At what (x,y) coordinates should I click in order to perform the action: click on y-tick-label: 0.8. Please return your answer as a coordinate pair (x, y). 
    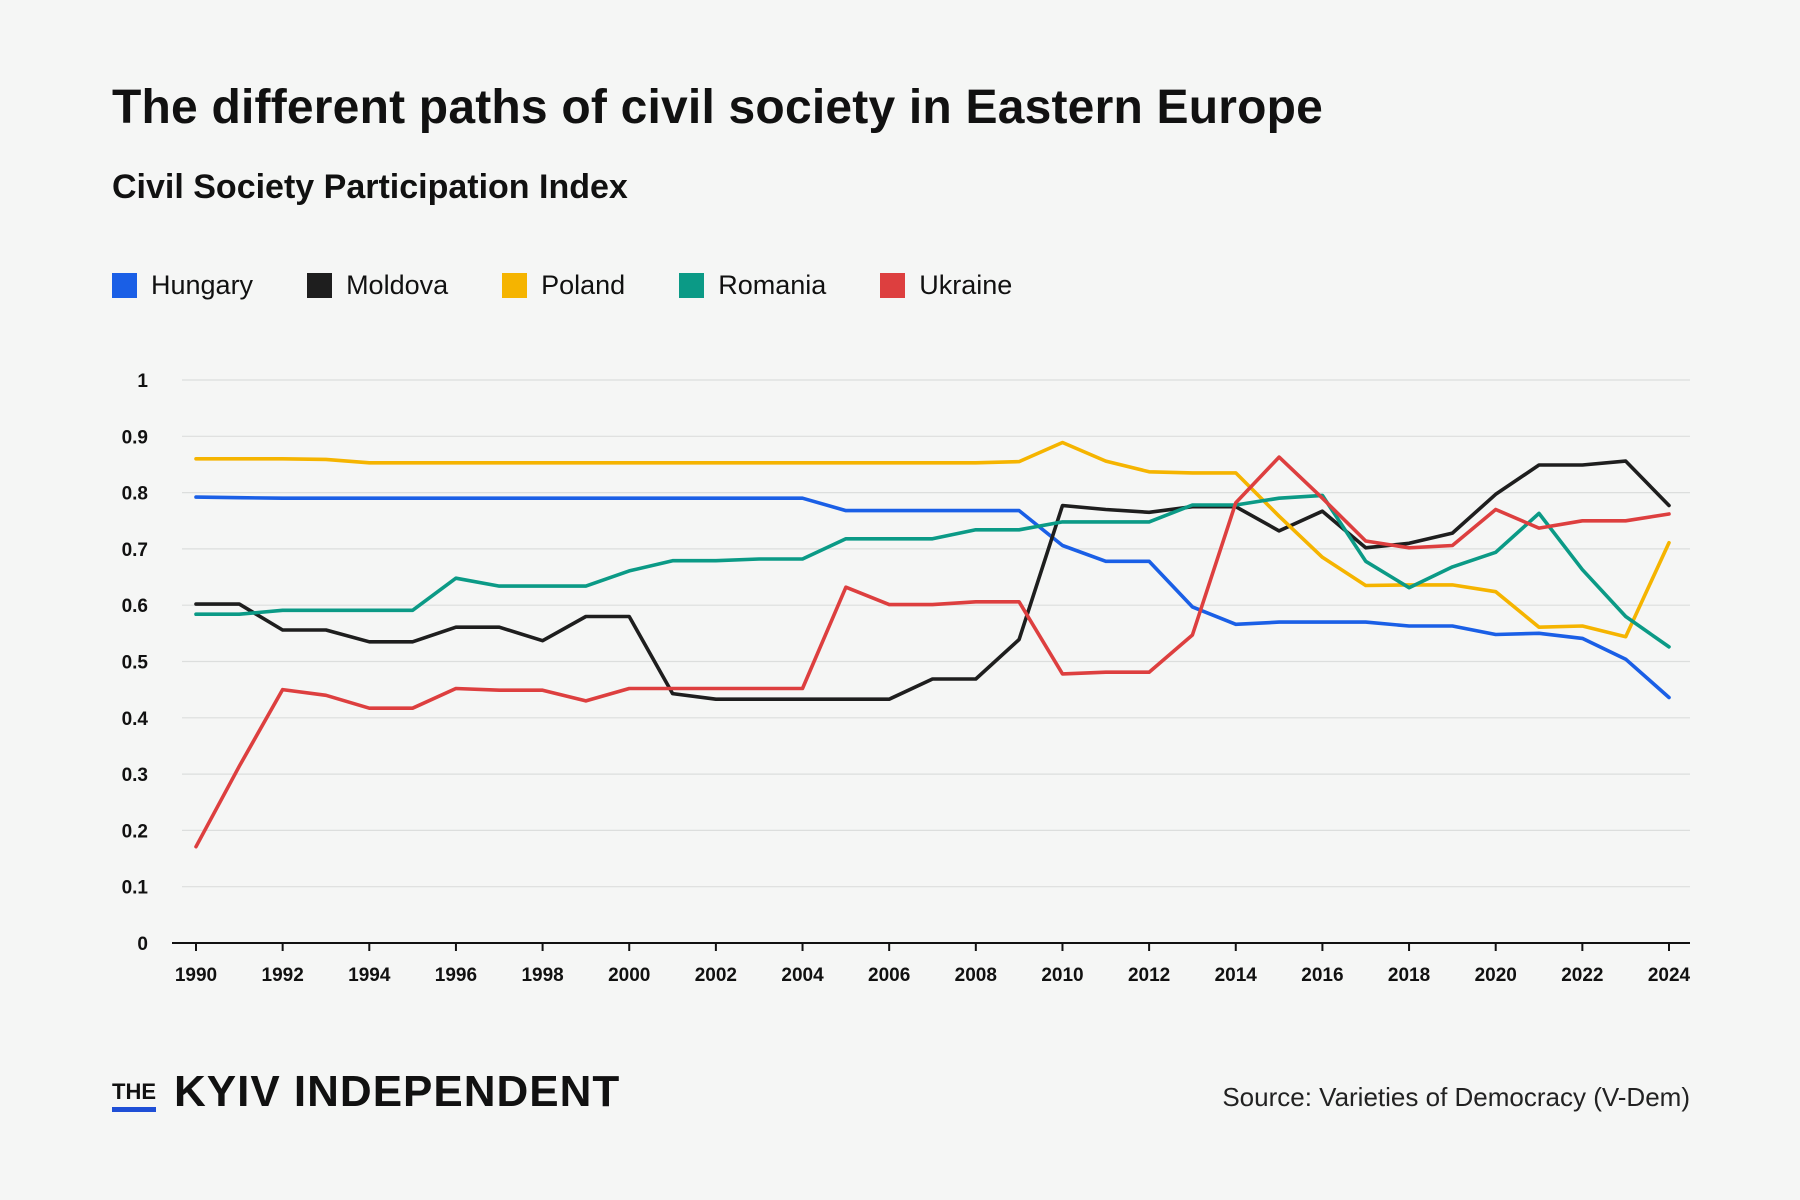
    Looking at the image, I should click on (135, 494).